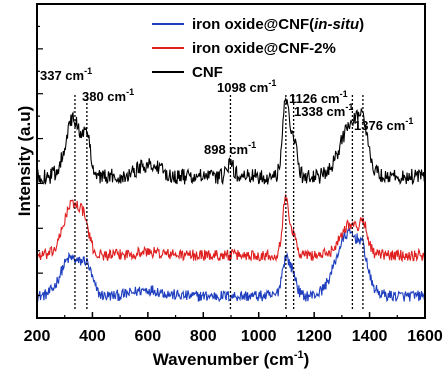 The image size is (448, 371). What do you see at coordinates (203, 336) in the screenshot?
I see `x-tick-label: 800` at bounding box center [203, 336].